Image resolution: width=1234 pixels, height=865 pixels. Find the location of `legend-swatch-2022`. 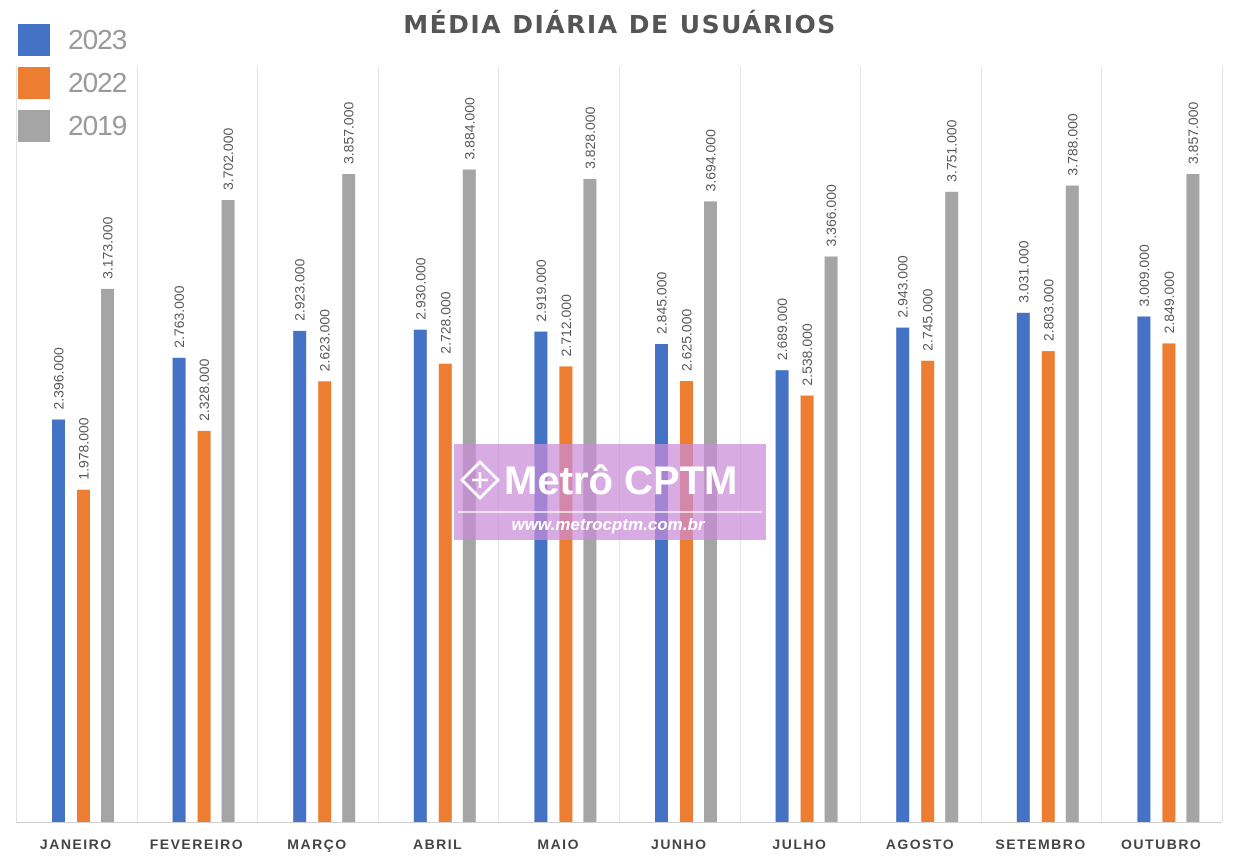

legend-swatch-2022 is located at coordinates (34, 82).